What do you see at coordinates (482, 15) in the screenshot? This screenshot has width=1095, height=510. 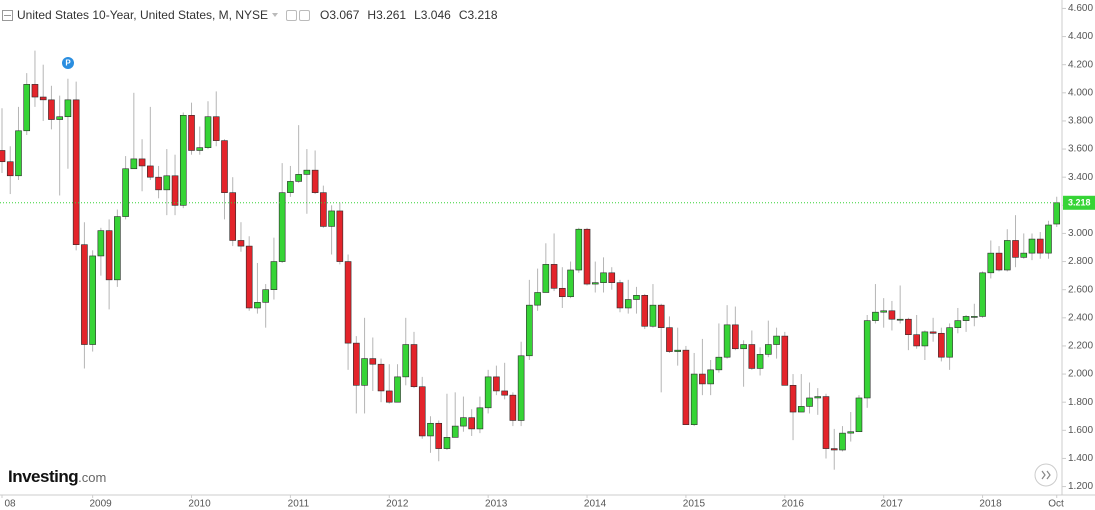 I see `ohlc-value: 3.218` at bounding box center [482, 15].